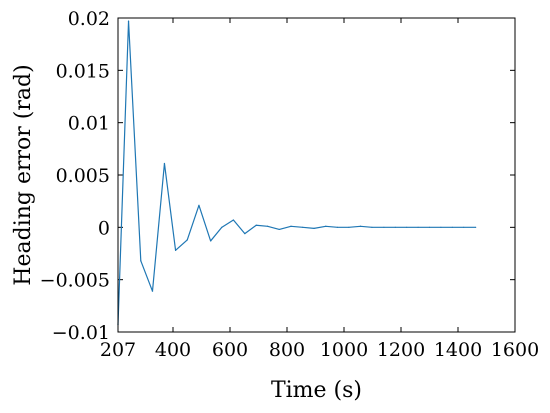 The height and width of the screenshot is (413, 550). Describe the element at coordinates (401, 350) in the screenshot. I see `x-tick-label: 1200` at that location.